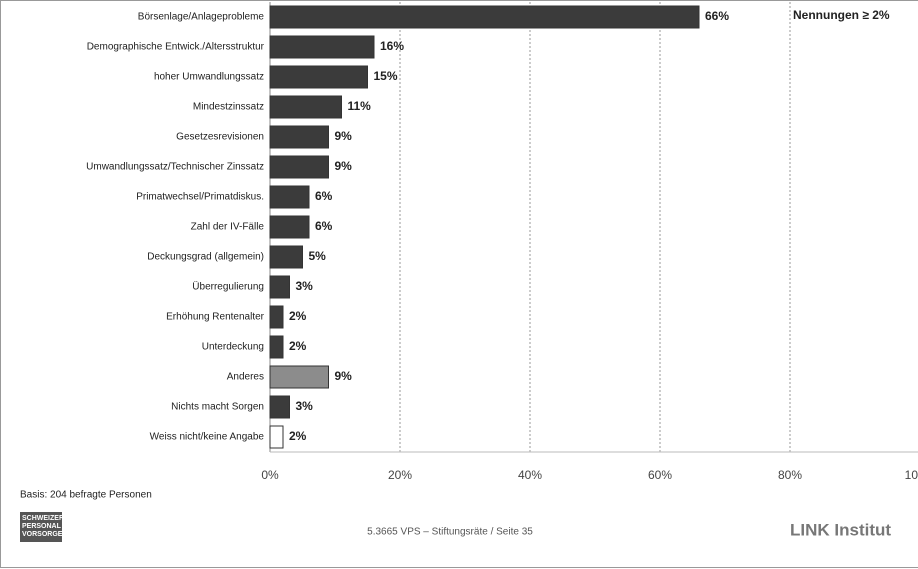  Describe the element at coordinates (176, 47) in the screenshot. I see `y-tick-label: Demographische Entwick./Altersstruktur` at that location.